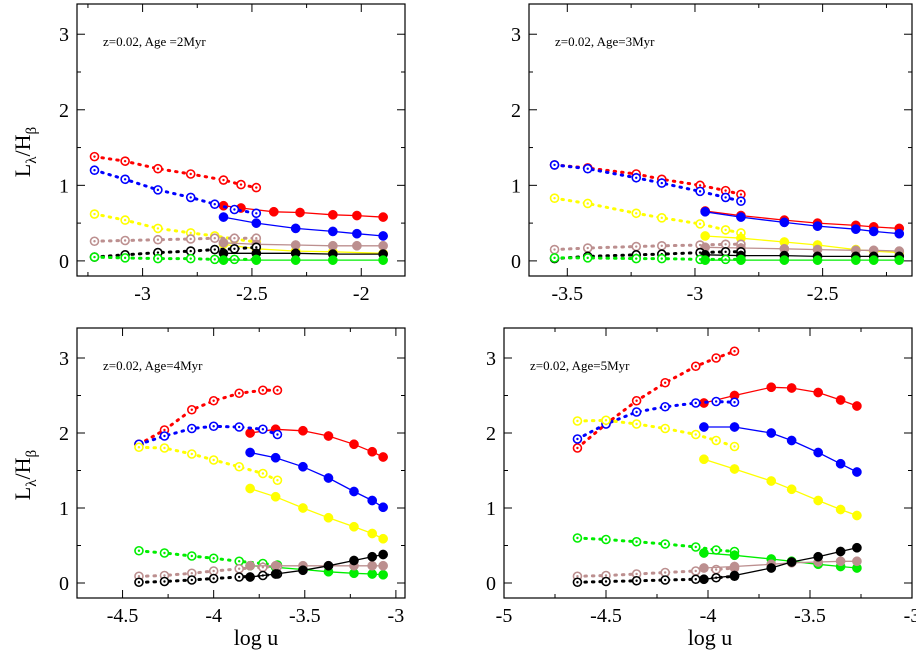  I want to click on x-axis-title-left: log u, so click(256, 637).